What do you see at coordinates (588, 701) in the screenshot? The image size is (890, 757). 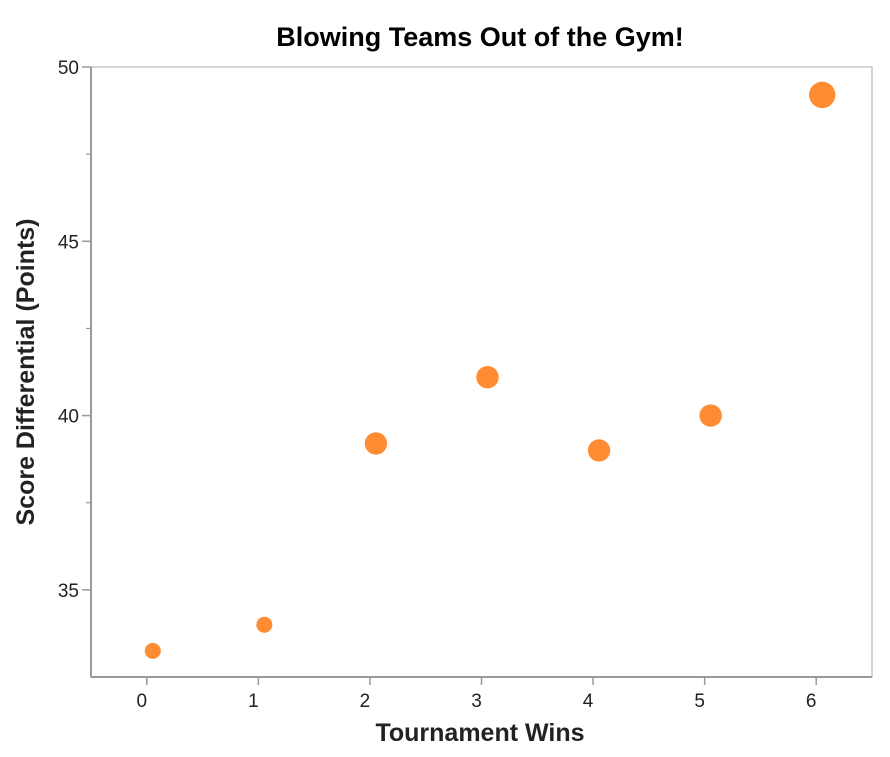 I see `x-tick-label: 4` at bounding box center [588, 701].